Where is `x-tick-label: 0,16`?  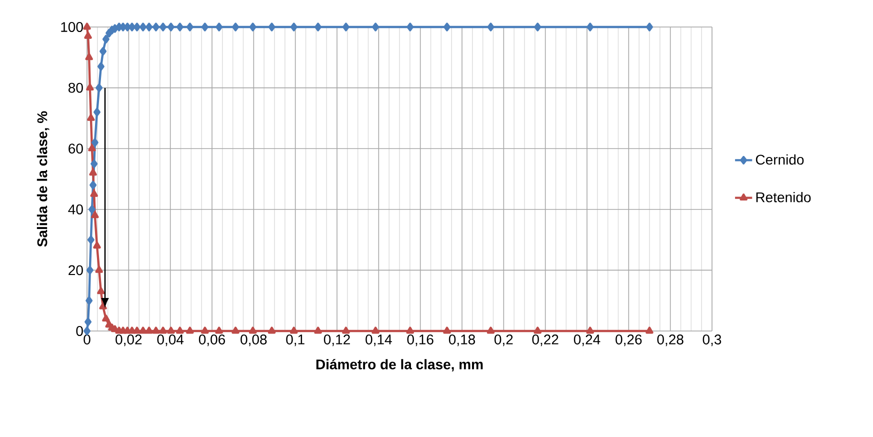 x-tick-label: 0,16 is located at coordinates (420, 340).